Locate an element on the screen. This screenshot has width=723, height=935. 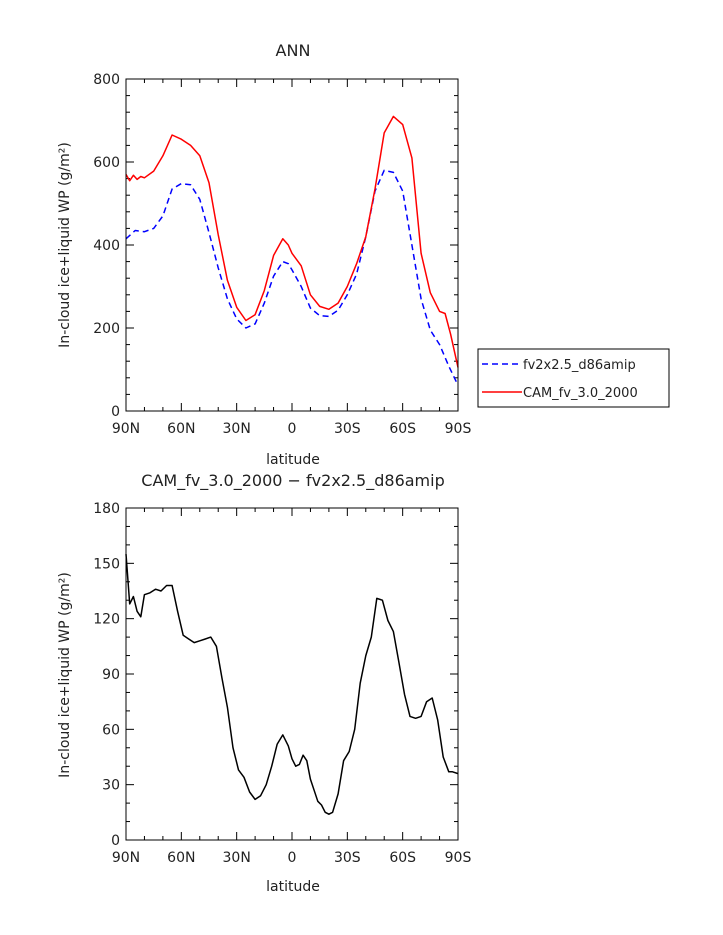
bottom-x-tick-label: 30N is located at coordinates (237, 858).